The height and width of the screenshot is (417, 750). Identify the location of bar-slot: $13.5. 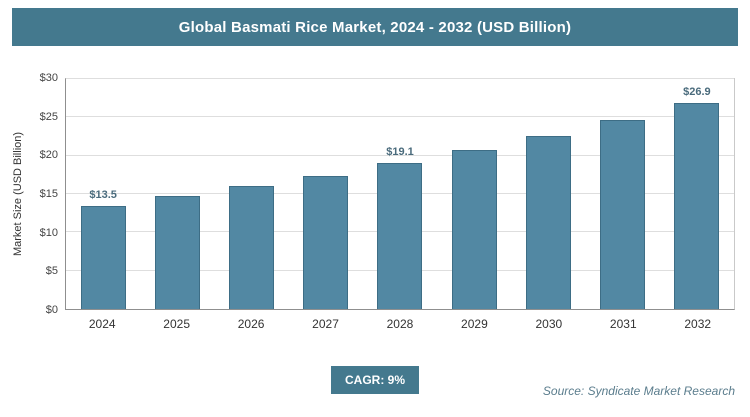
(103, 194).